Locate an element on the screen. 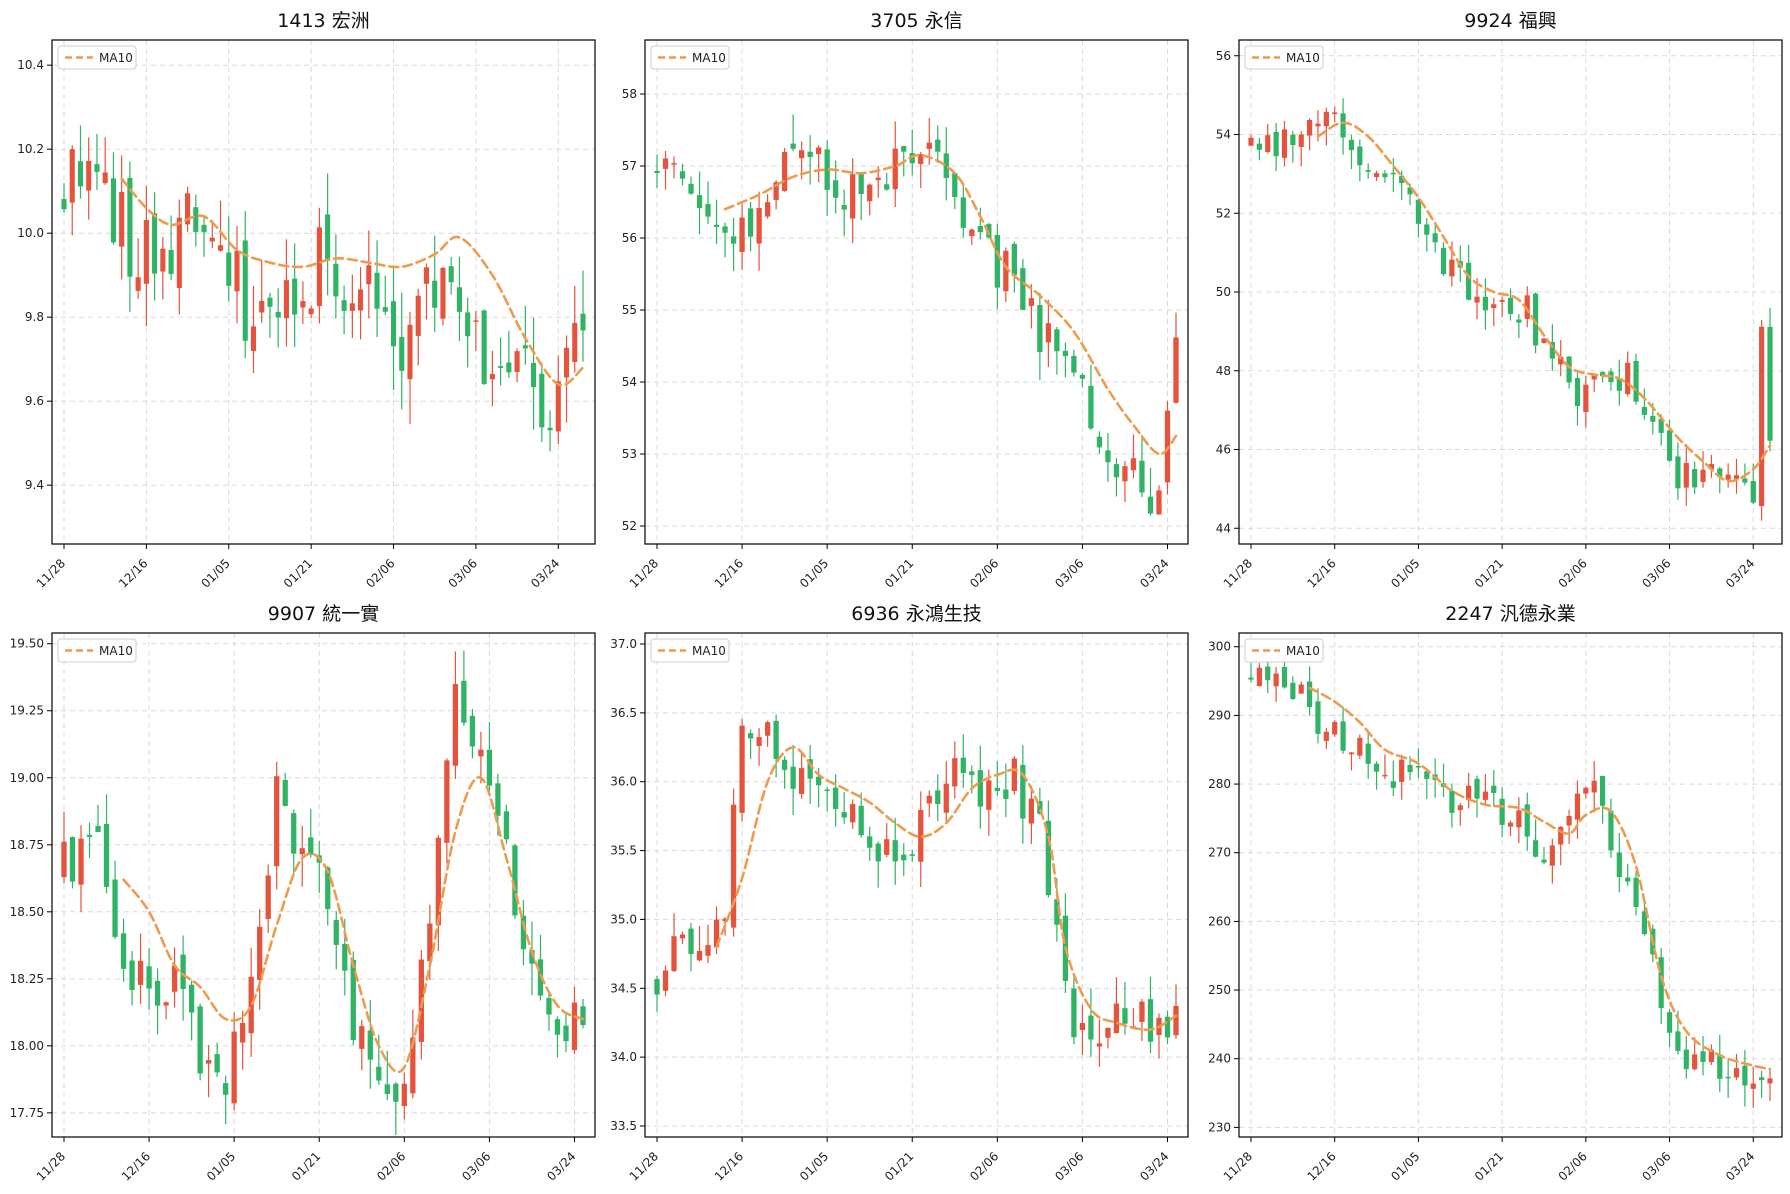 The image size is (1790, 1194). y-tick-label: 50 is located at coordinates (1223, 292).